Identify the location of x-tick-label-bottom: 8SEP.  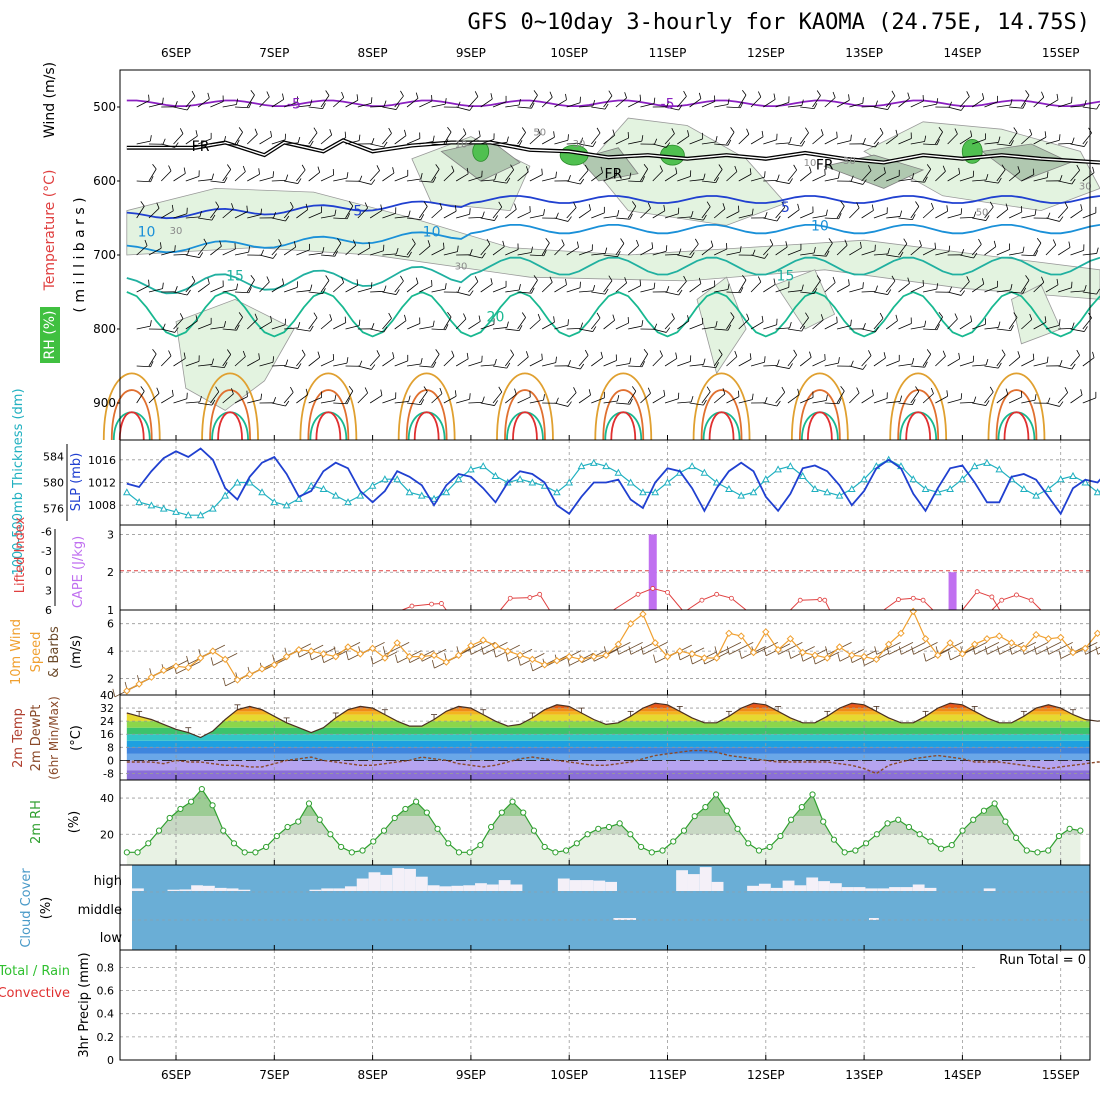
(372, 1075).